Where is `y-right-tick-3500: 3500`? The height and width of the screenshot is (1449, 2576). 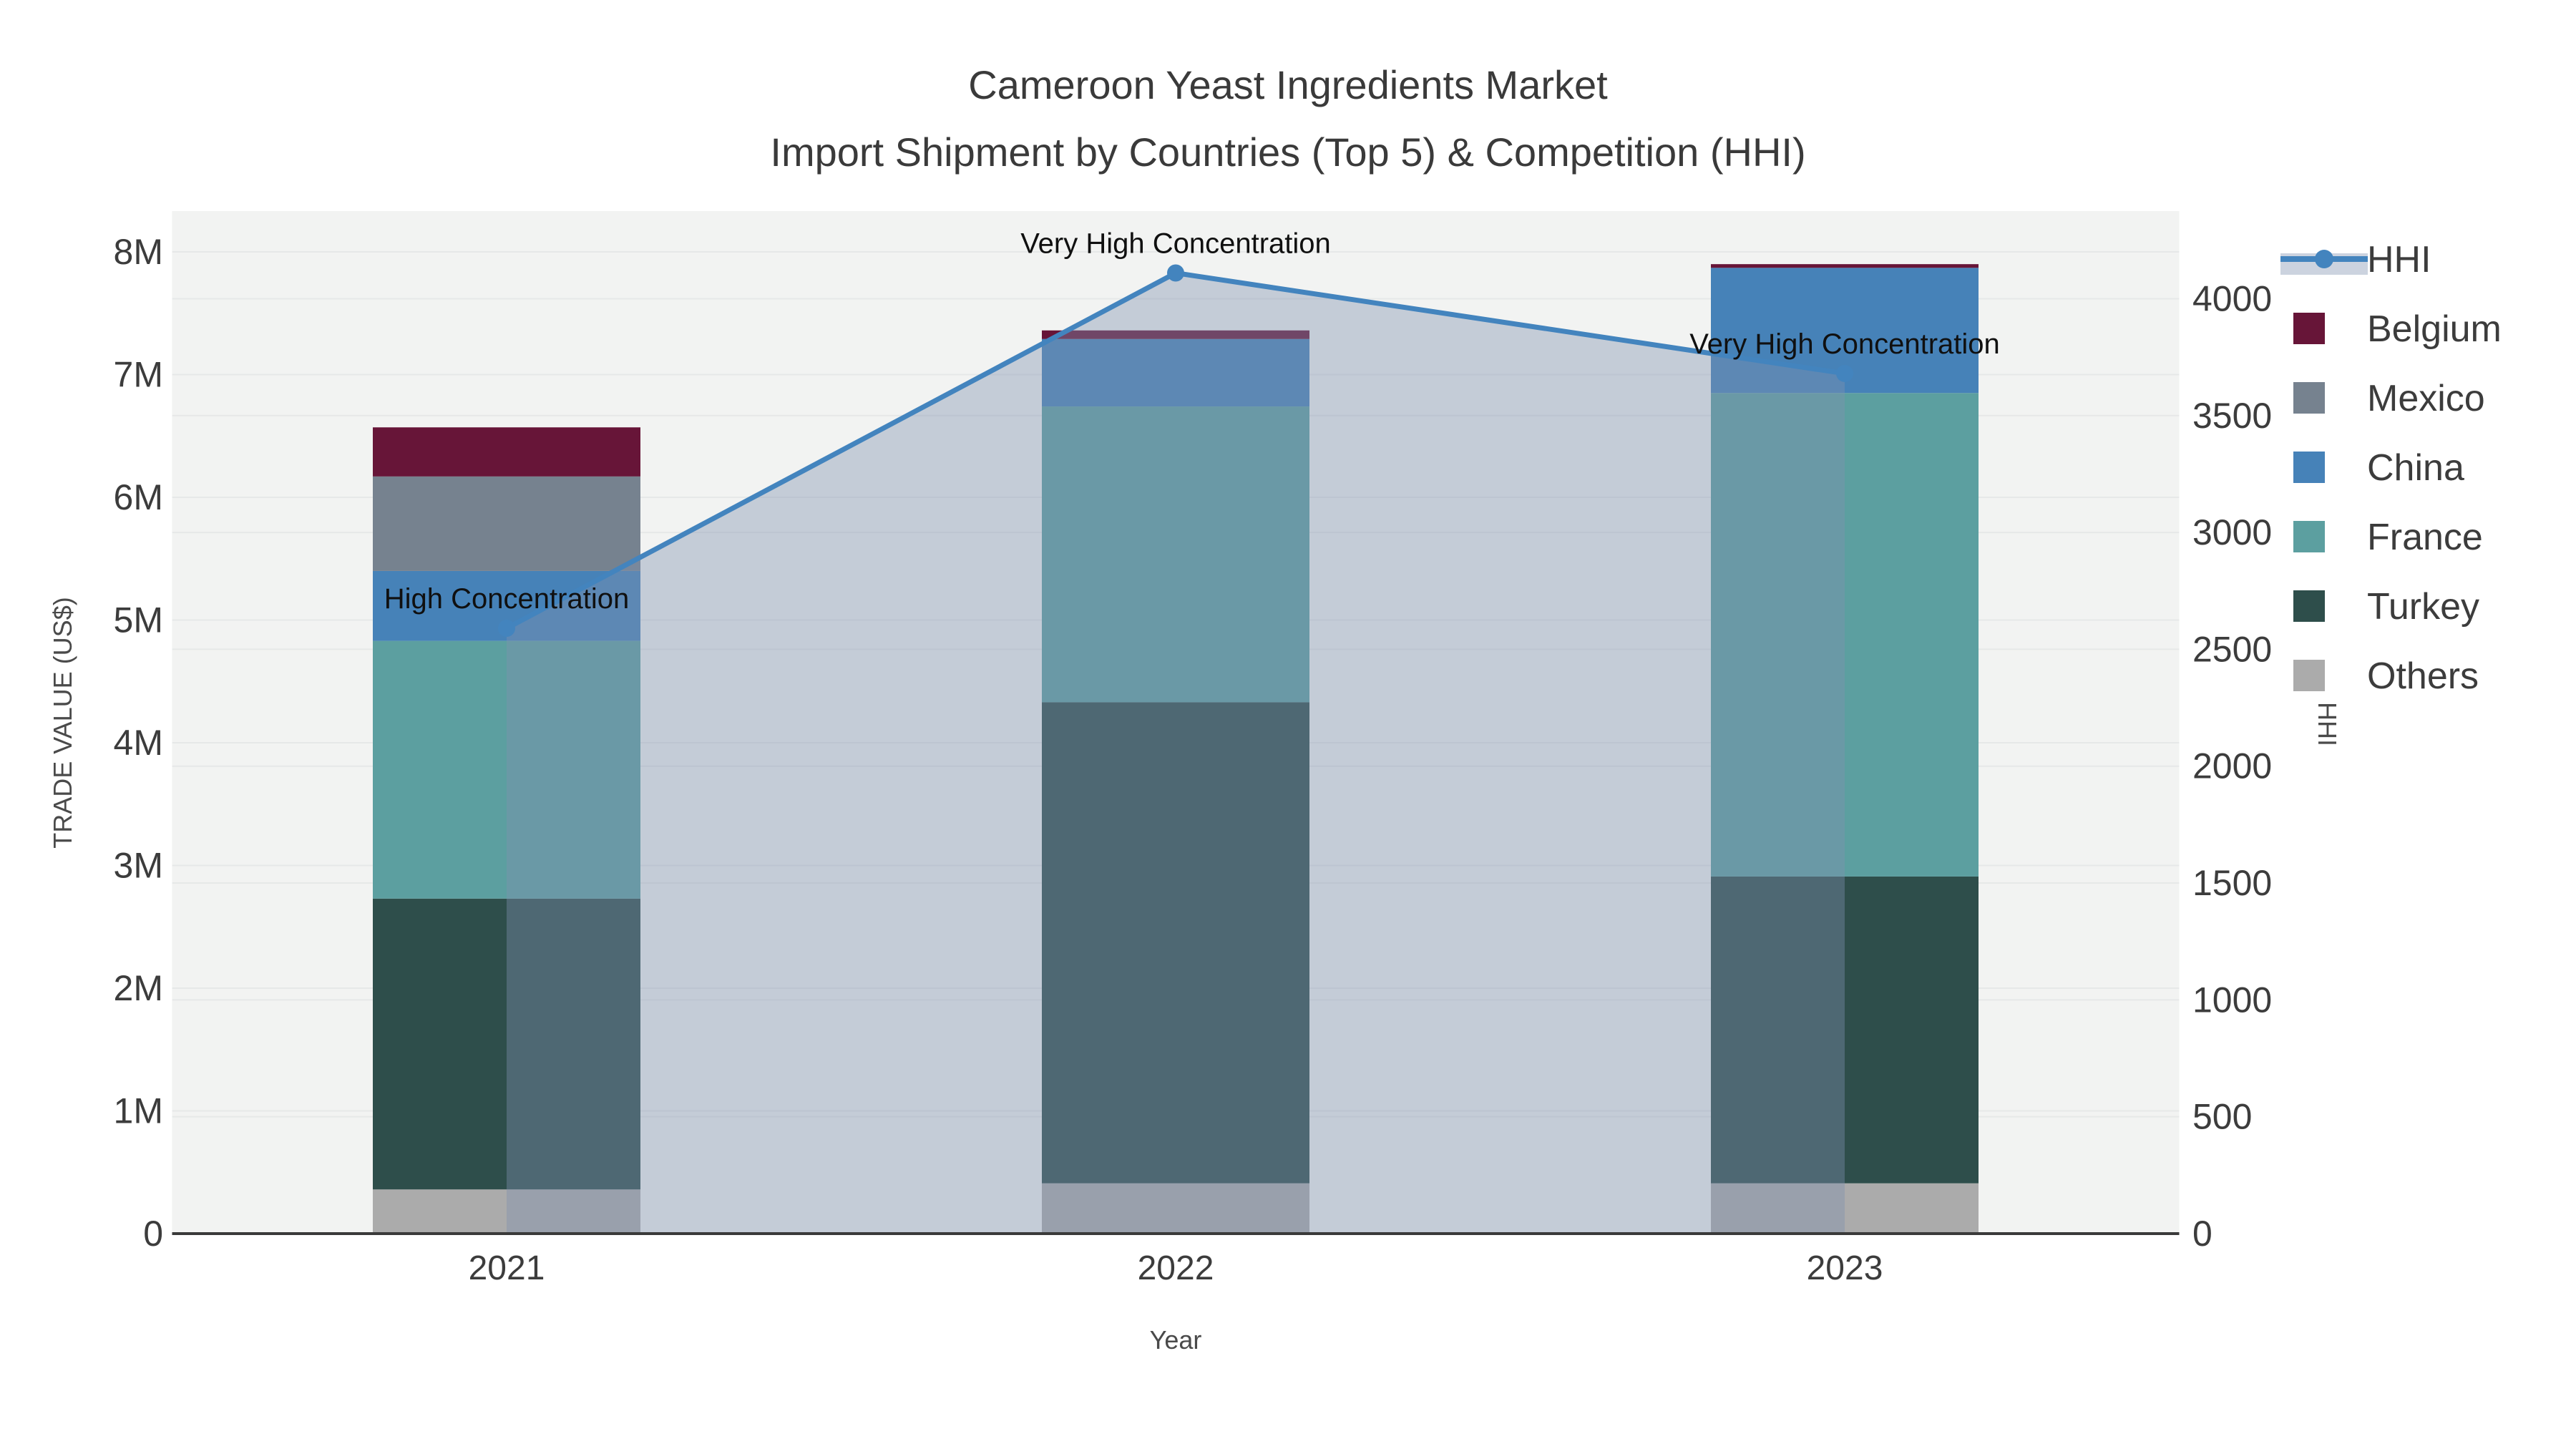
y-right-tick-3500: 3500 is located at coordinates (2232, 416).